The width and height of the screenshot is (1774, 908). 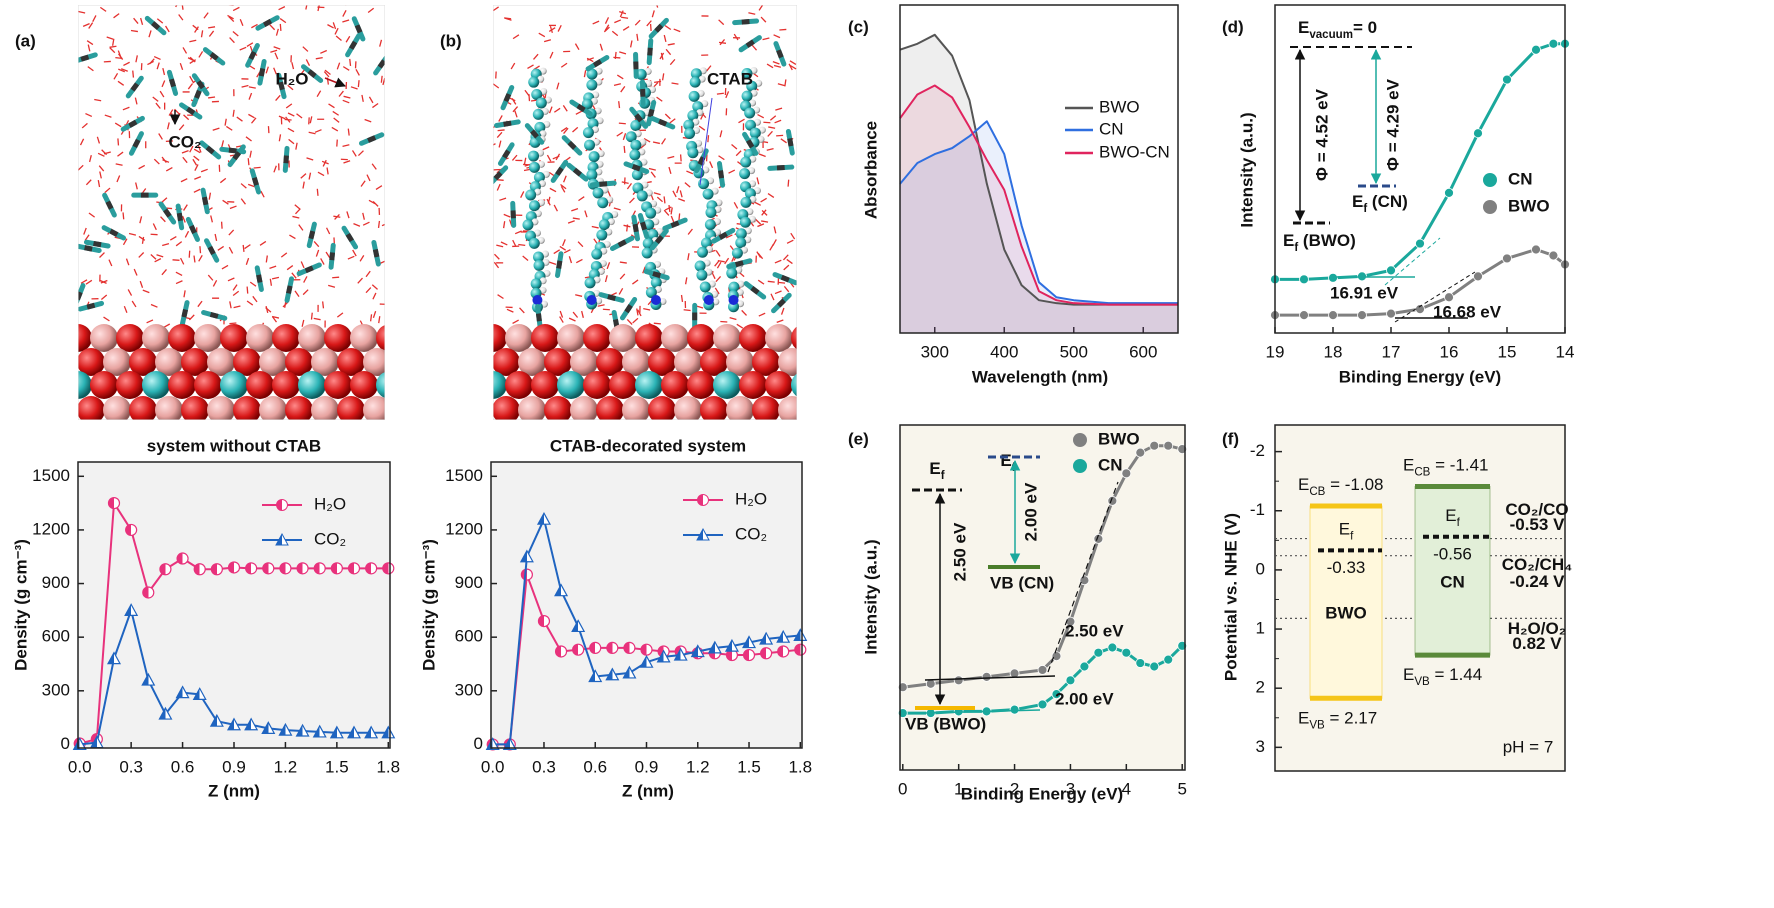 What do you see at coordinates (1337, 29) in the screenshot?
I see `annotation: Evacuum= 0` at bounding box center [1337, 29].